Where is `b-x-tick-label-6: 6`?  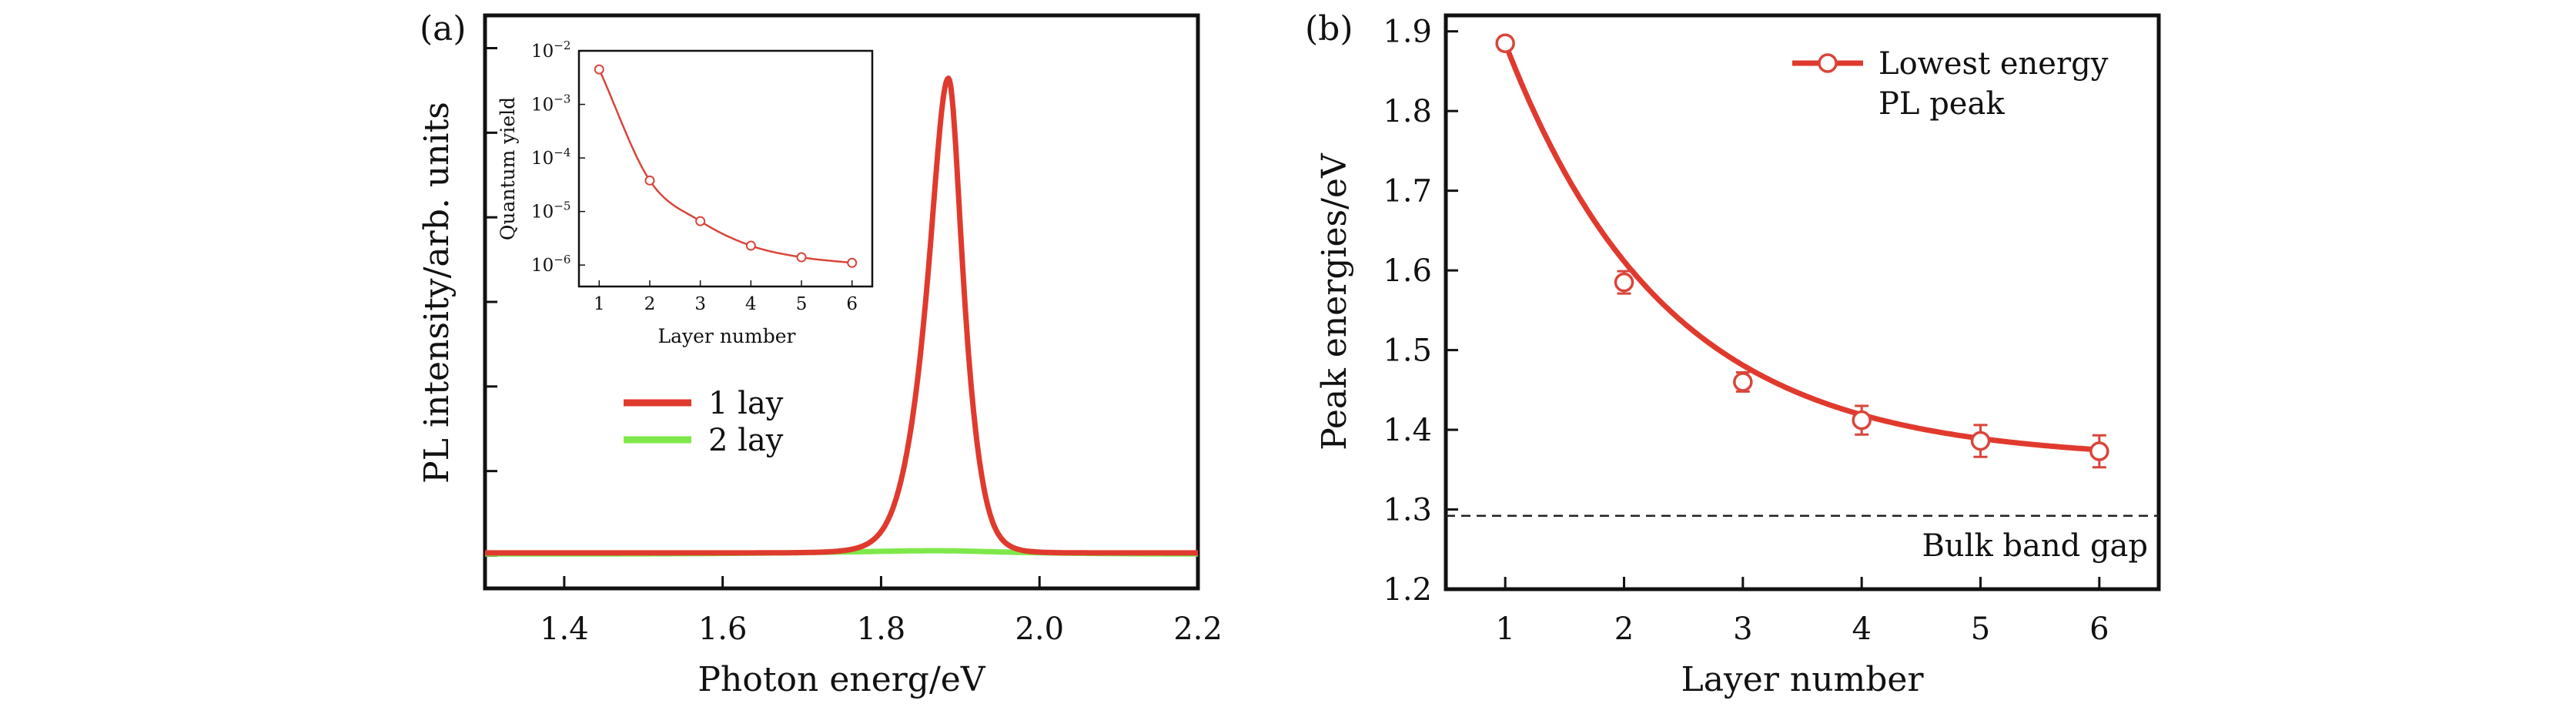 b-x-tick-label-6: 6 is located at coordinates (2099, 629).